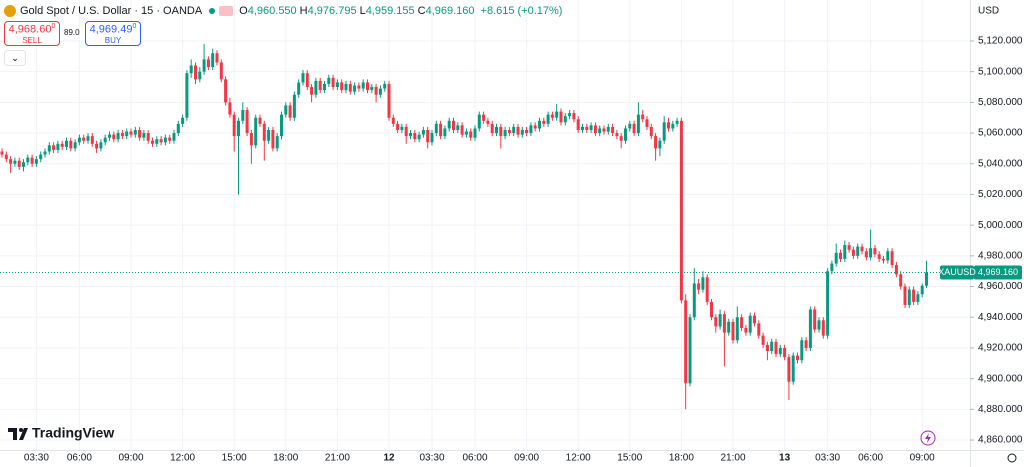 The image size is (1024, 467). Describe the element at coordinates (61, 433) in the screenshot. I see `logo: TradingView` at that location.